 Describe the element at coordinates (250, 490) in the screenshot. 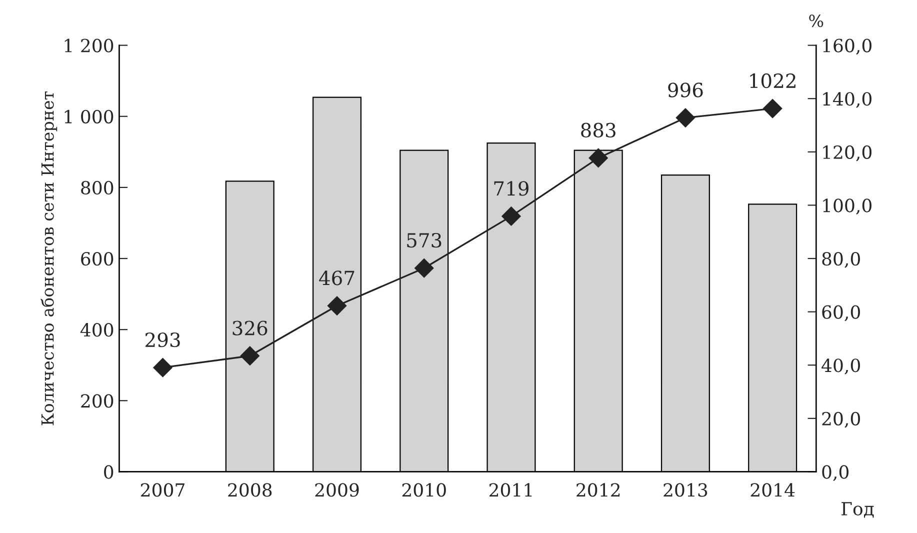

I see `x-tick-label: 2008` at that location.